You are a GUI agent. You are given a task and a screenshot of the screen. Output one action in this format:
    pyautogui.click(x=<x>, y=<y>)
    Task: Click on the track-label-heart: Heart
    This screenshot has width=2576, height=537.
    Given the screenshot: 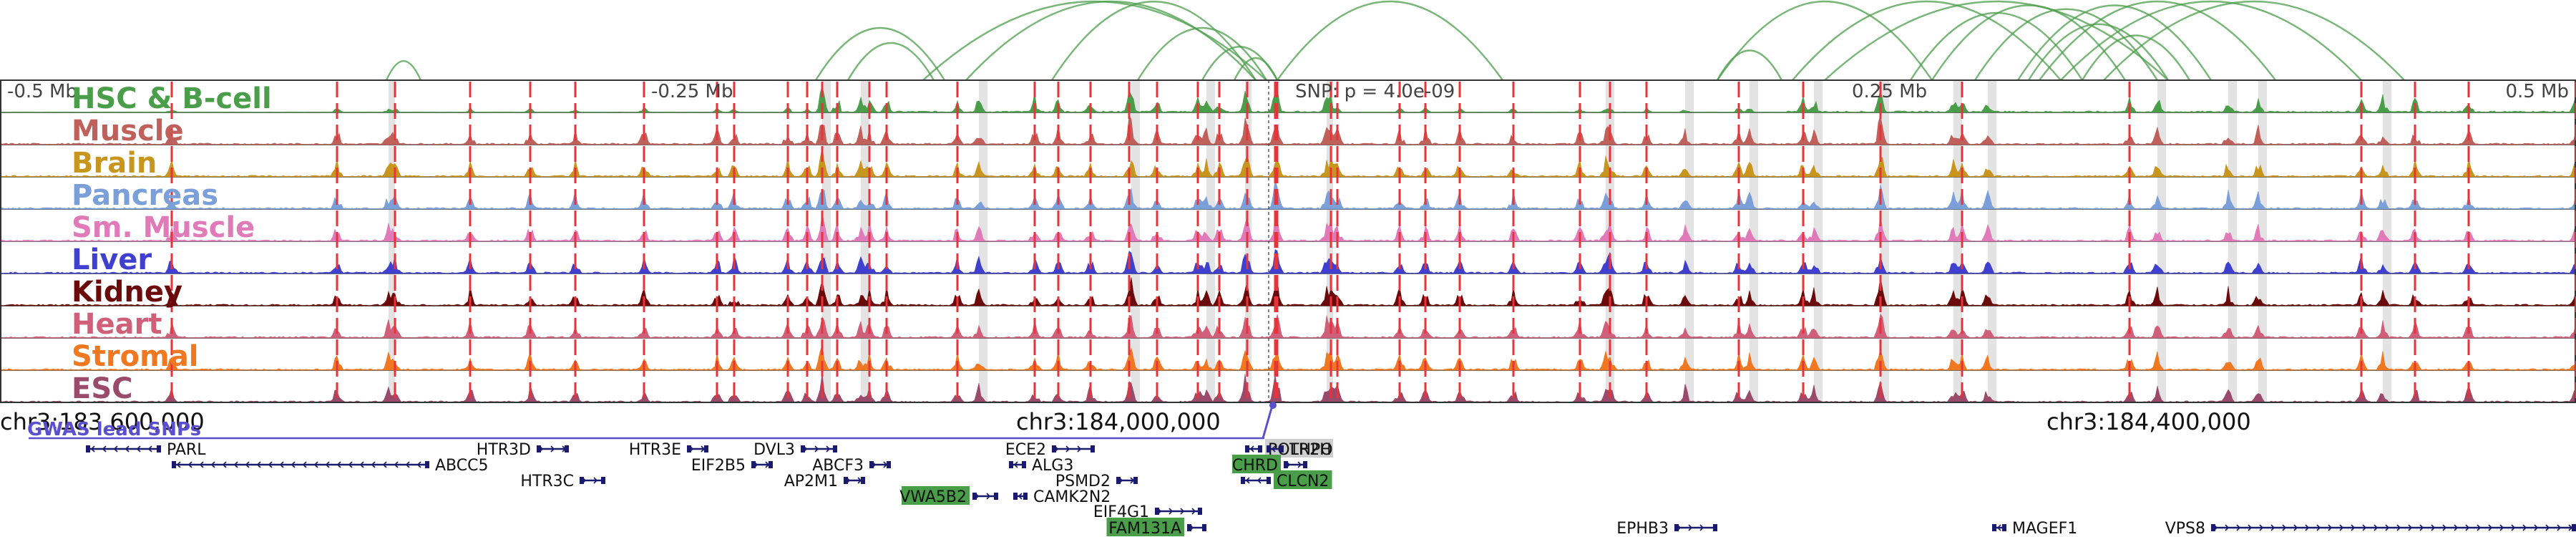 What is the action you would take?
    pyautogui.click(x=117, y=324)
    